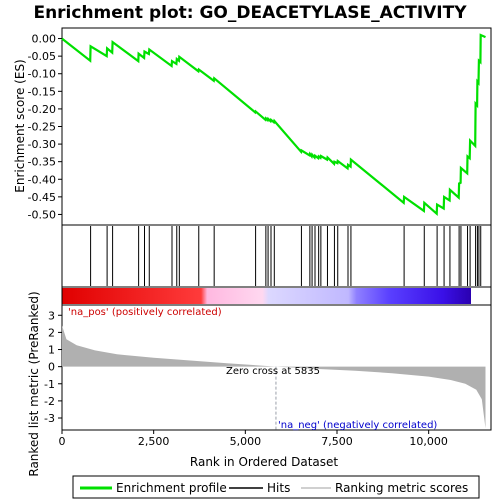  I want to click on metric-y-axis: 3 2 1 0 -1 -2 -3, so click(53, 367).